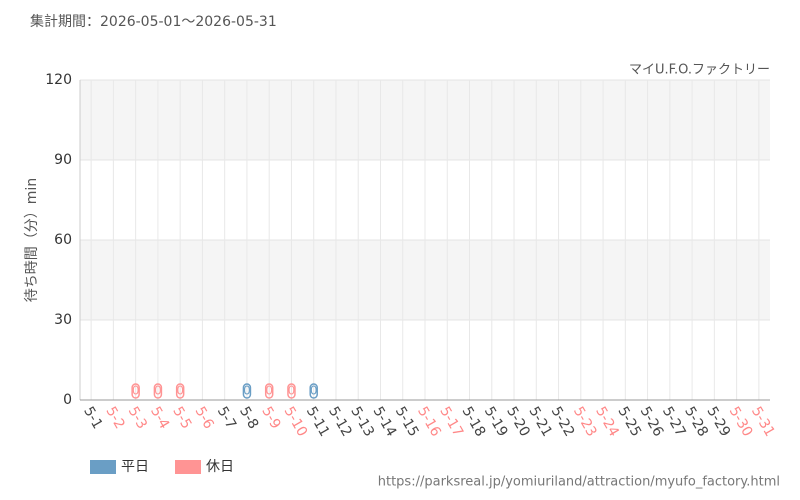 This screenshot has width=800, height=500. What do you see at coordinates (203, 418) in the screenshot?
I see `x-tick-label: 5-6` at bounding box center [203, 418].